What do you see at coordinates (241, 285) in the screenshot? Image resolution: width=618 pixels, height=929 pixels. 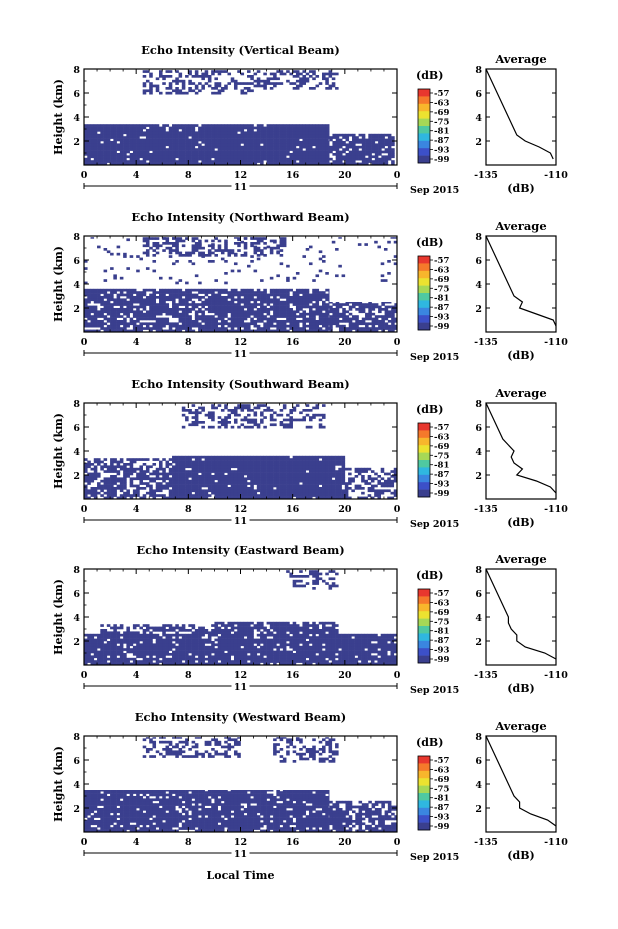 I see `heatmap-cells` at bounding box center [241, 285].